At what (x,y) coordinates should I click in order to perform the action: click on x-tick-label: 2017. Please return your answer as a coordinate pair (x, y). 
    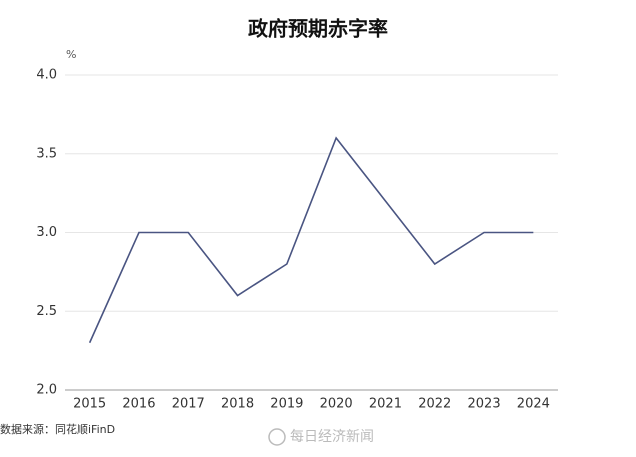
    Looking at the image, I should click on (188, 404).